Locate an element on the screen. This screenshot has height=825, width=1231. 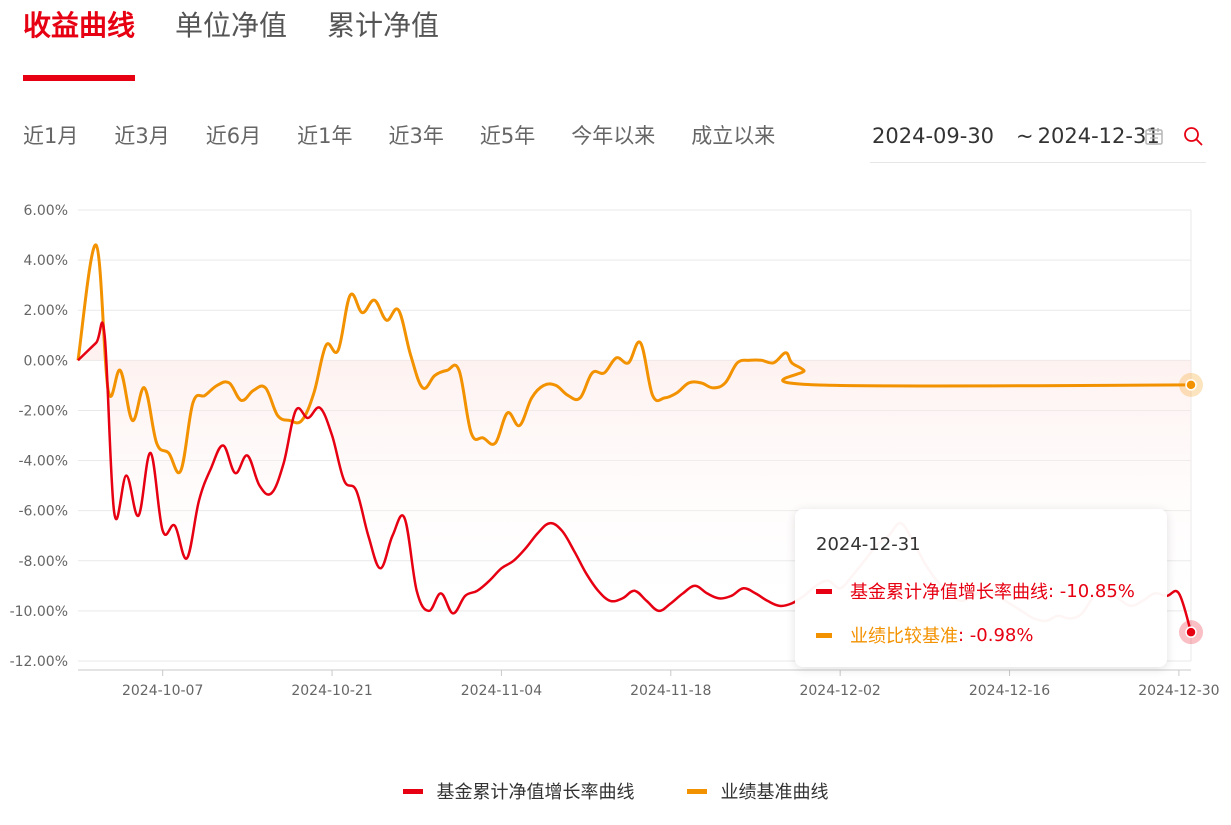
x-tick-label: 2024-12-16 is located at coordinates (1009, 691).